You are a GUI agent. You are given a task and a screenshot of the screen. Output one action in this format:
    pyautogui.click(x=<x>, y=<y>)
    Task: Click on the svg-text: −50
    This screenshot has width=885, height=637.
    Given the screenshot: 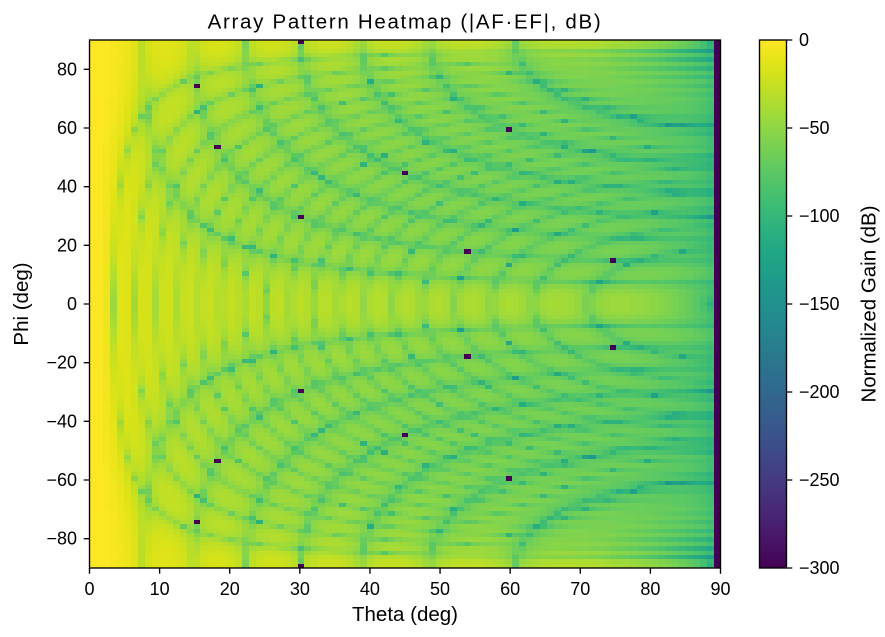 What is the action you would take?
    pyautogui.click(x=814, y=128)
    